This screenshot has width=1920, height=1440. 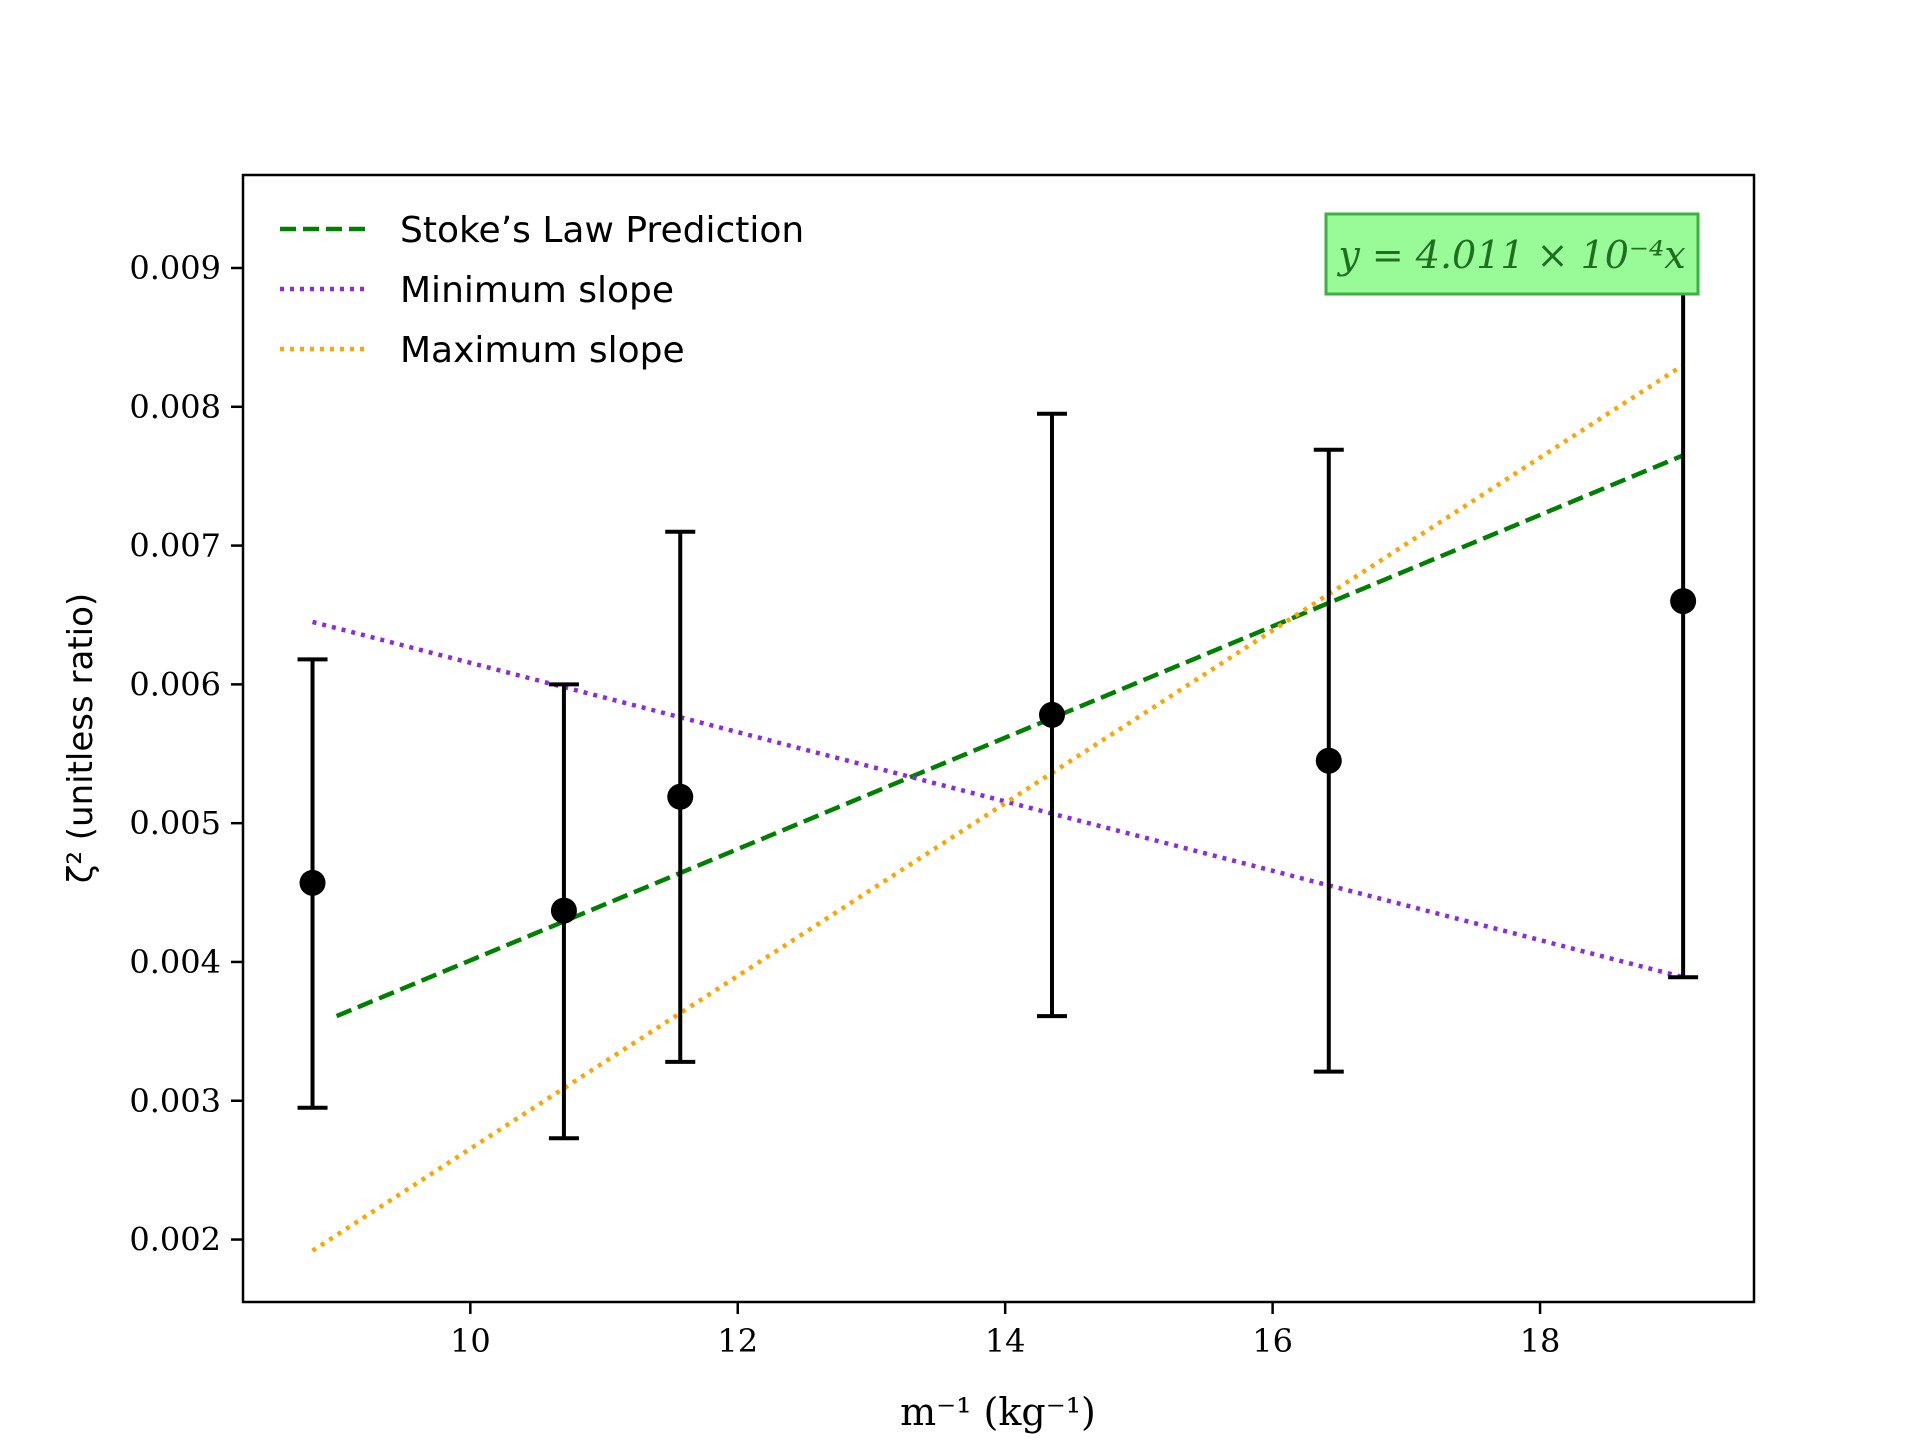 I want to click on y-axis-label: ζ² (unitless ratio), so click(x=81, y=738).